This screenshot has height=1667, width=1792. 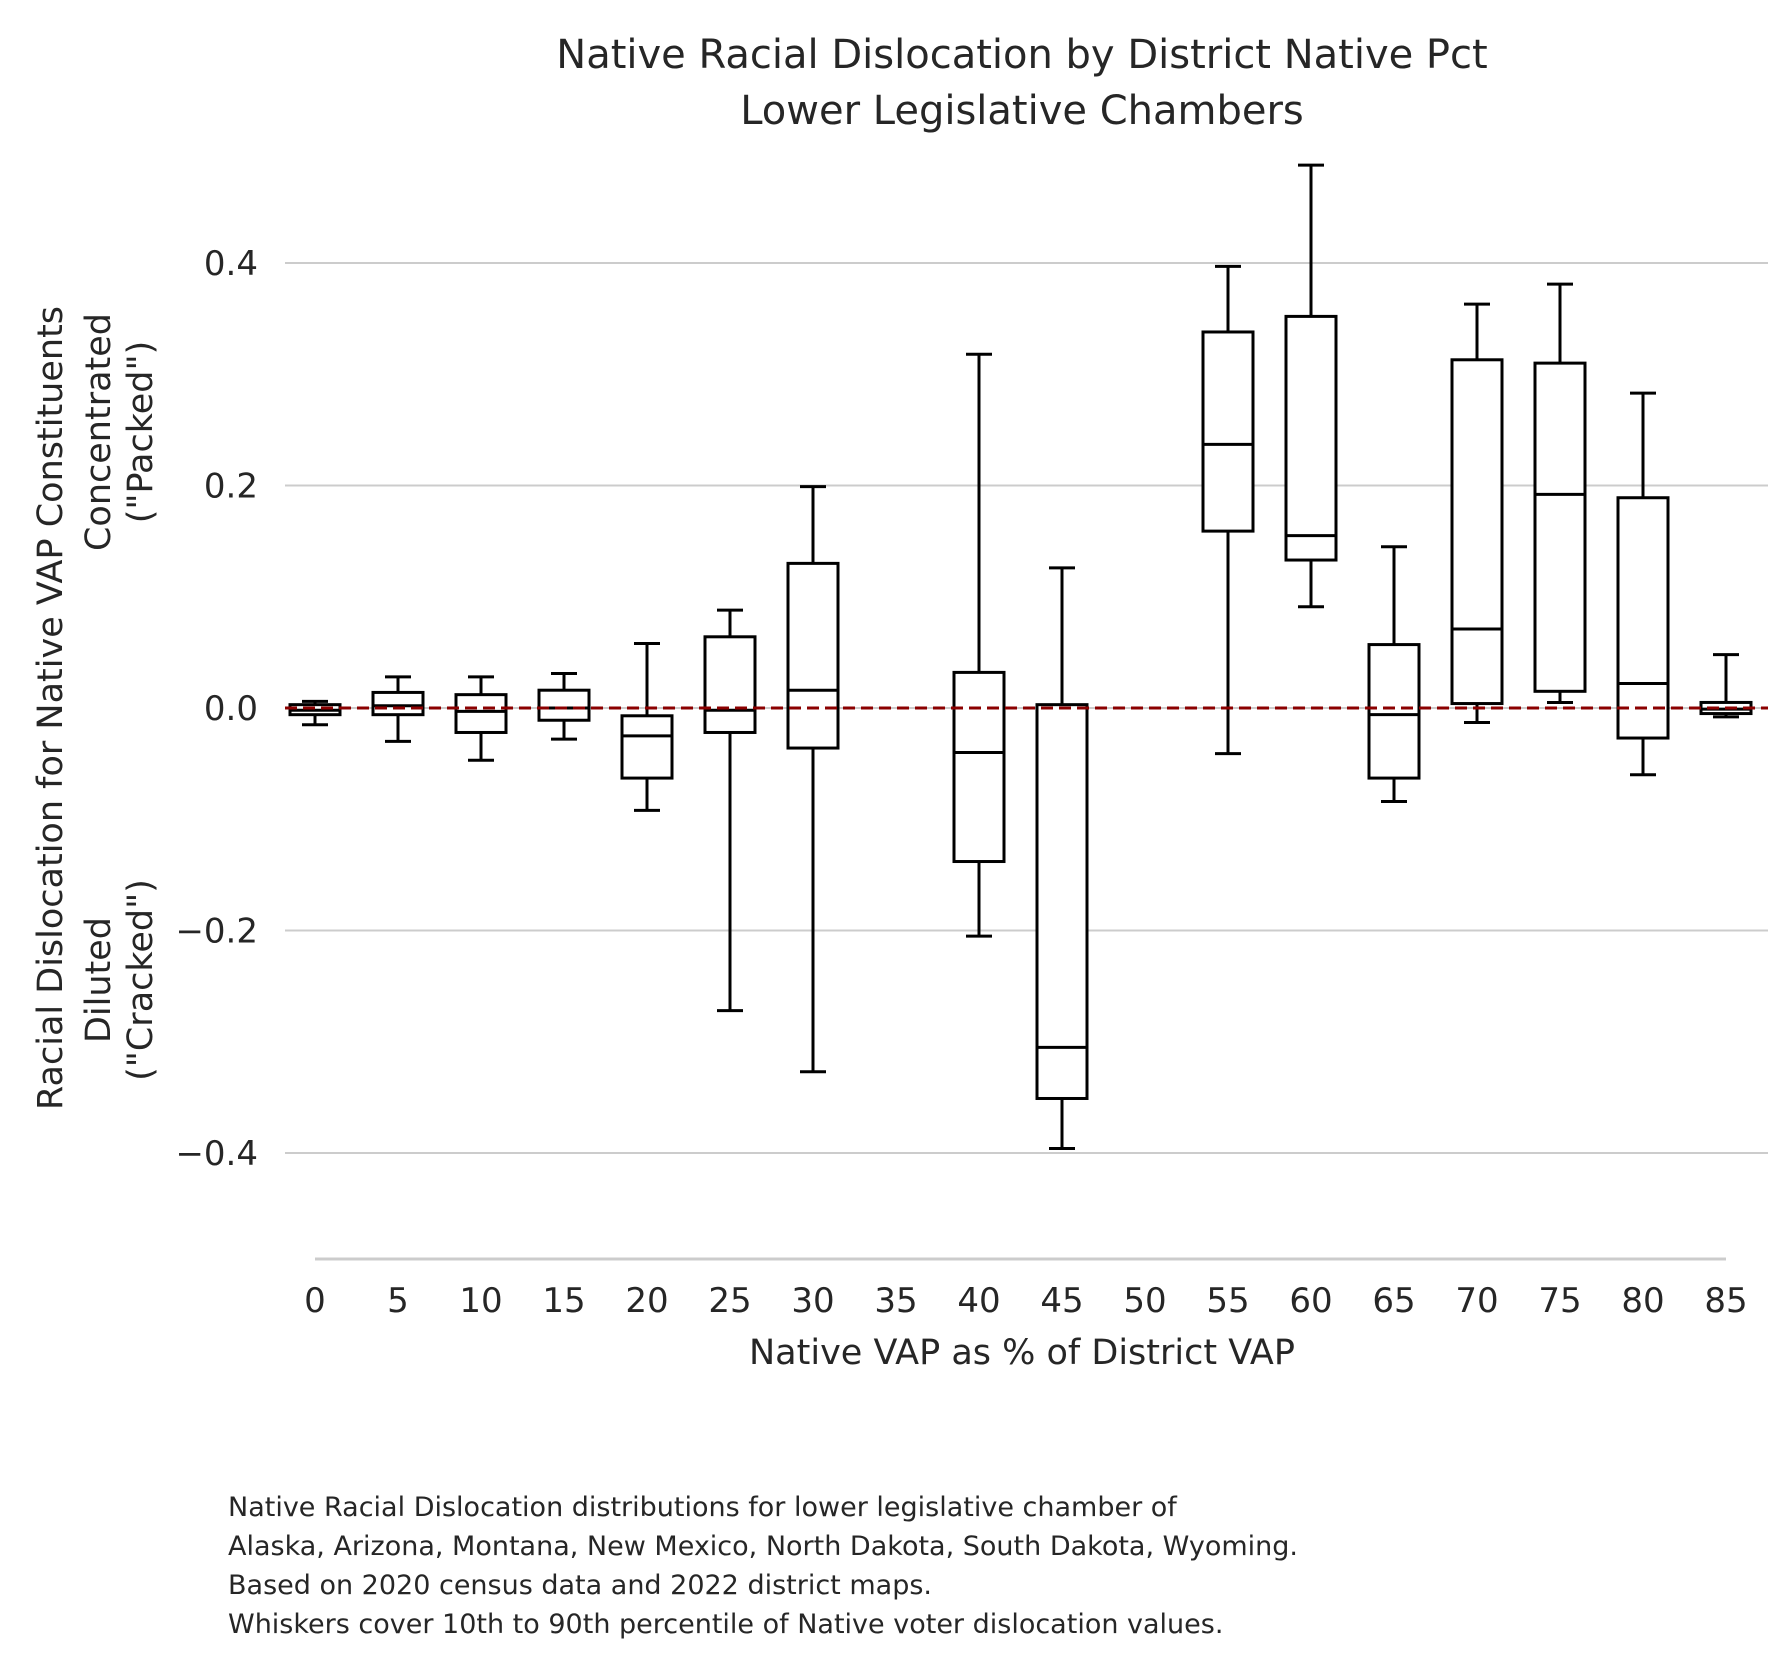 I want to click on x-tick-label: 0, so click(x=315, y=1301).